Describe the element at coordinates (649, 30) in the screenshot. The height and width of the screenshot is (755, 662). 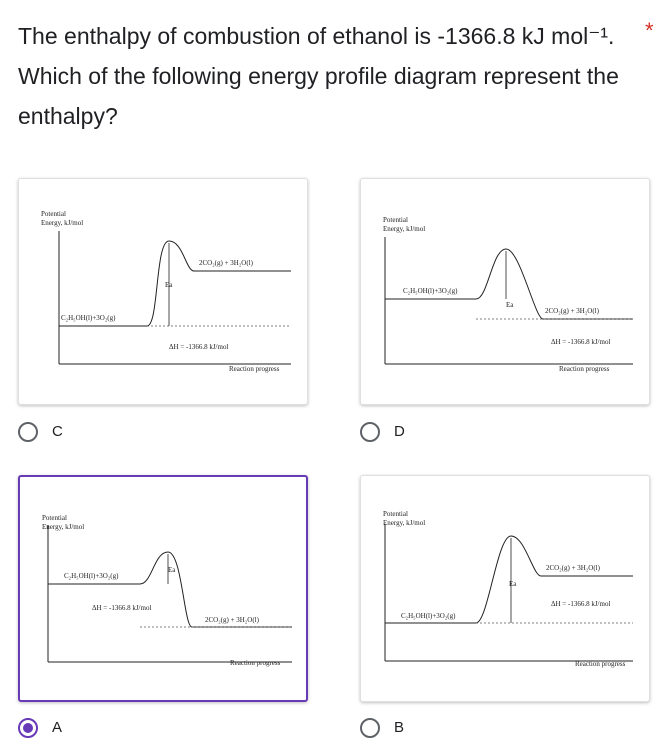
I see `required-mark: *` at that location.